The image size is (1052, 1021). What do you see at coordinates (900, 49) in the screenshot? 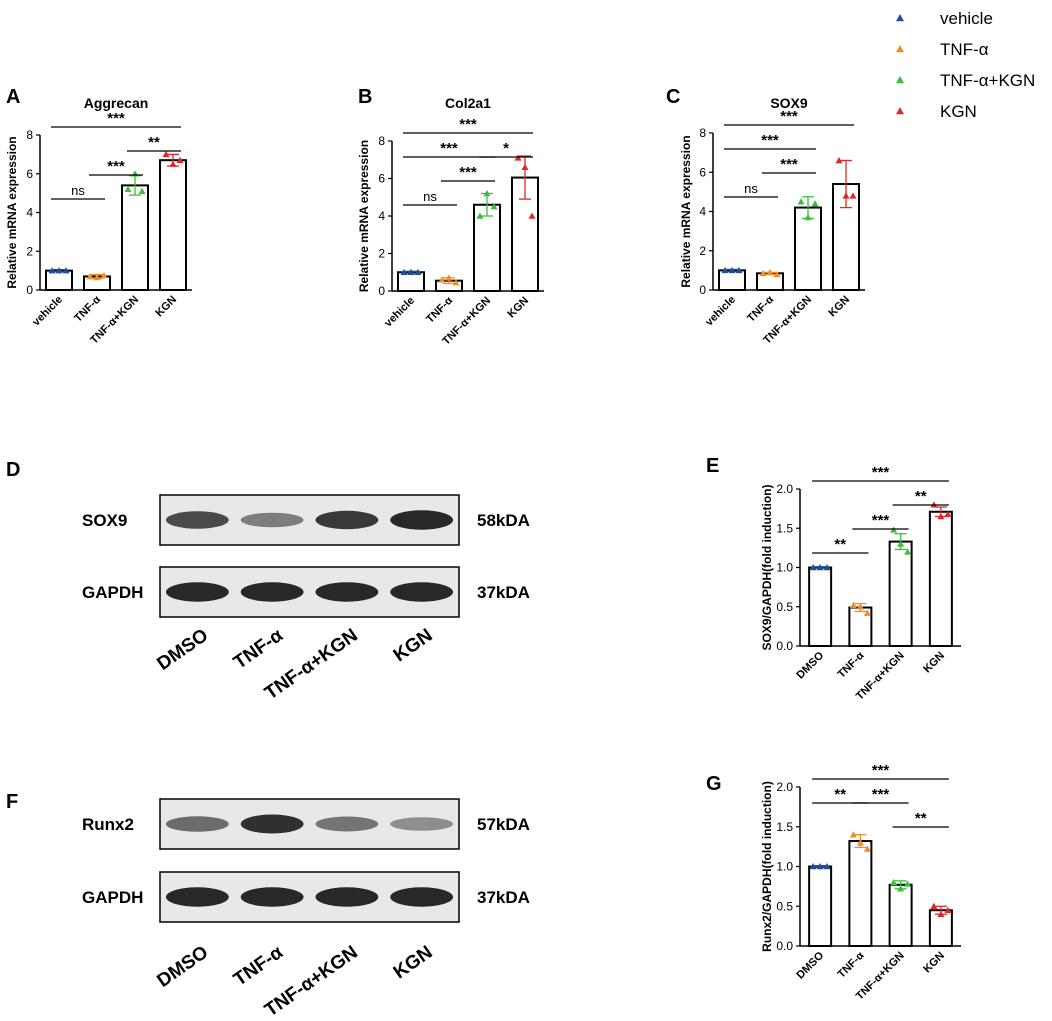
I see `legend-marker-icon` at bounding box center [900, 49].